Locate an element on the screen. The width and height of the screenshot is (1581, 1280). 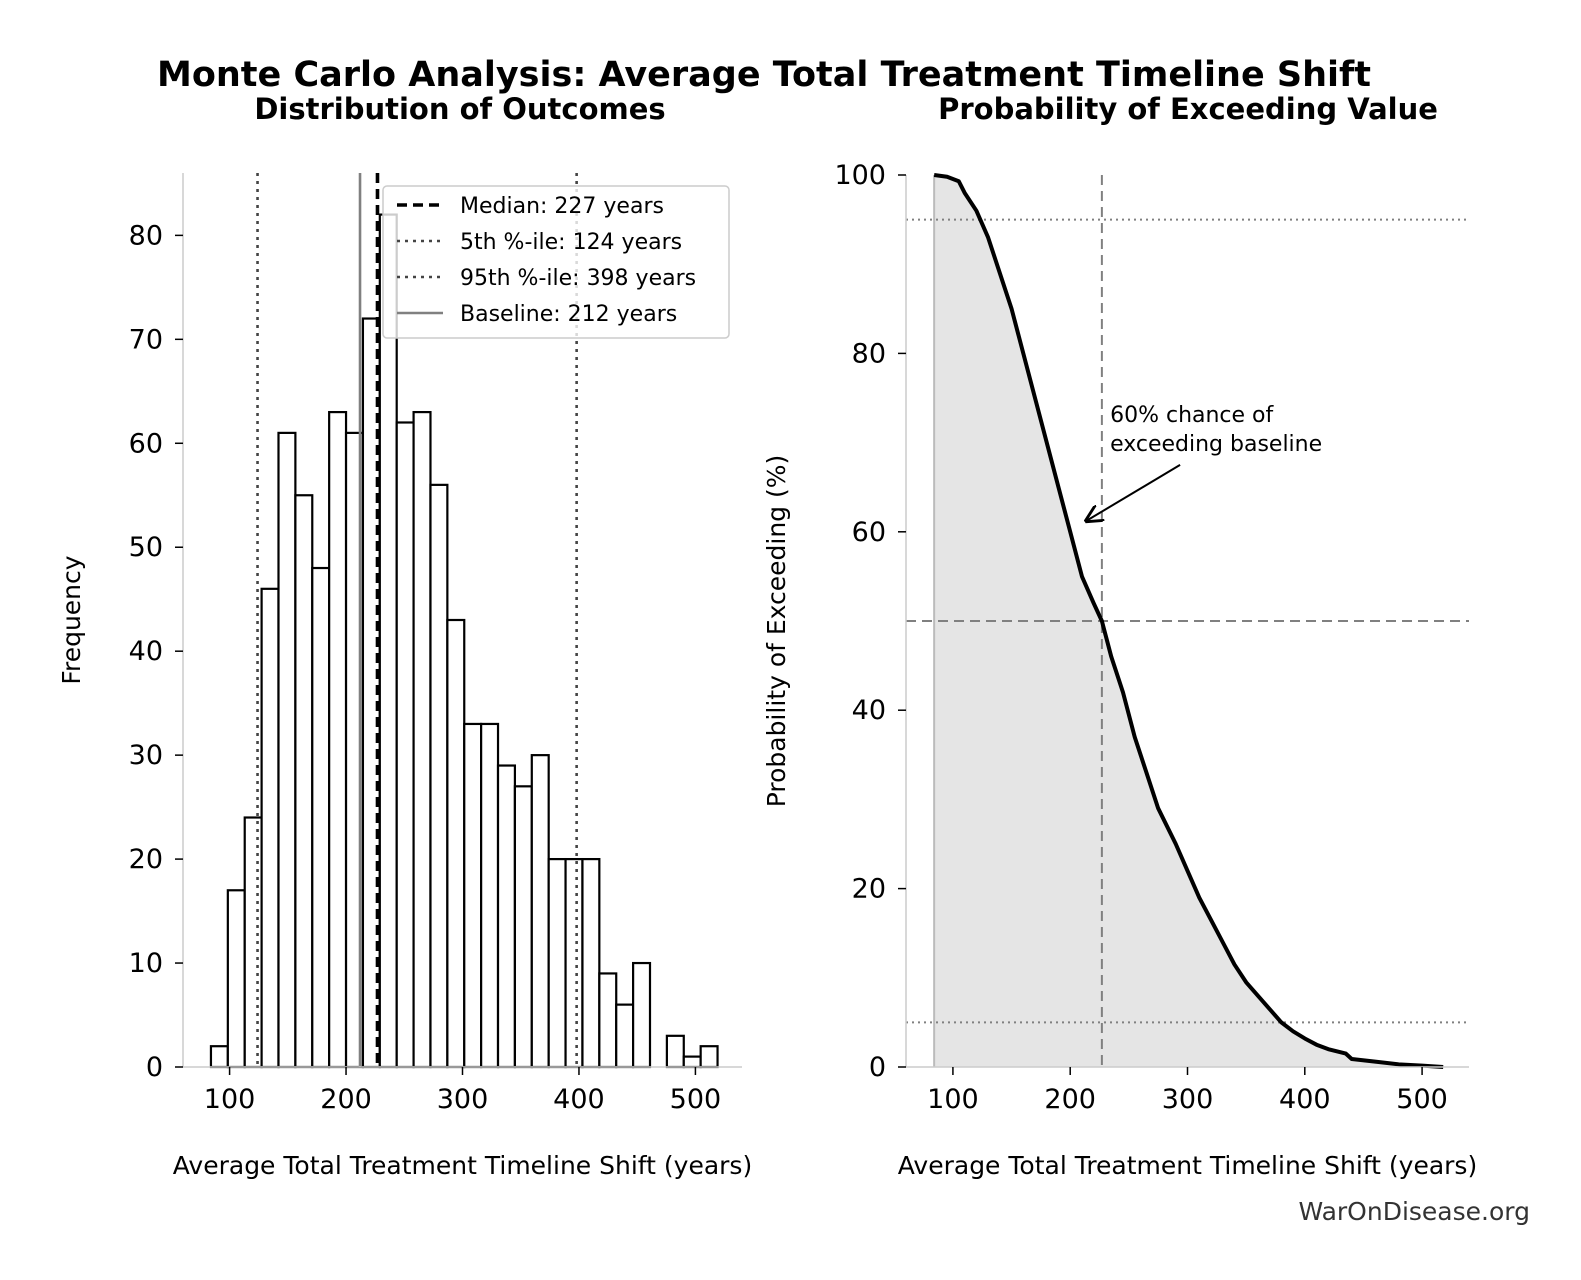
legend-label: 95th %-ile: 398 years is located at coordinates (578, 278).